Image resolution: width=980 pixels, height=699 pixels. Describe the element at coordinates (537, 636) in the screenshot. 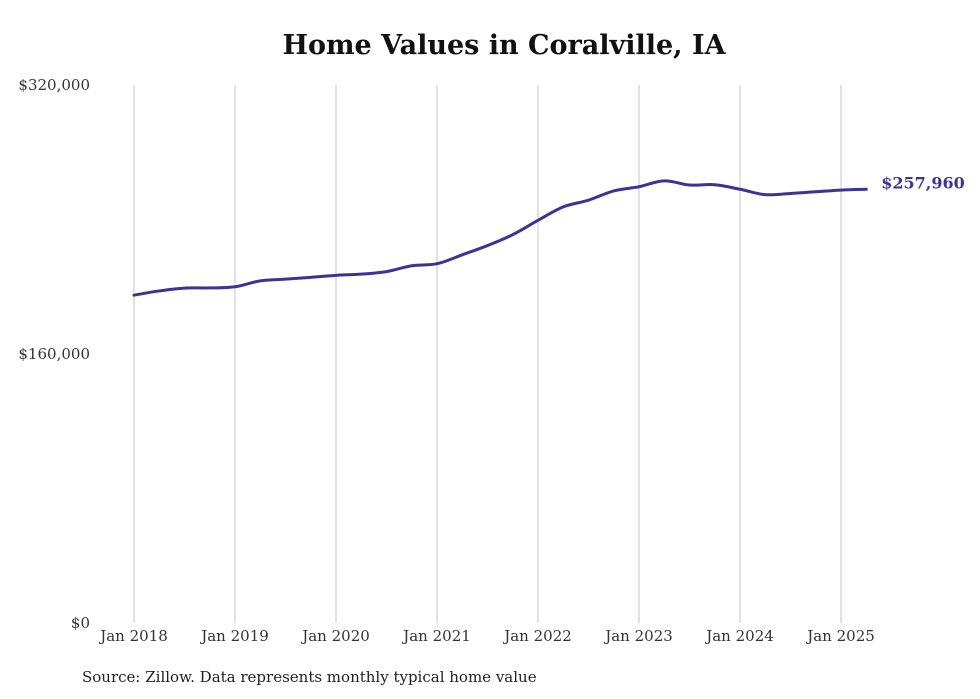

I see `x-tick-label: Jan 2022` at that location.